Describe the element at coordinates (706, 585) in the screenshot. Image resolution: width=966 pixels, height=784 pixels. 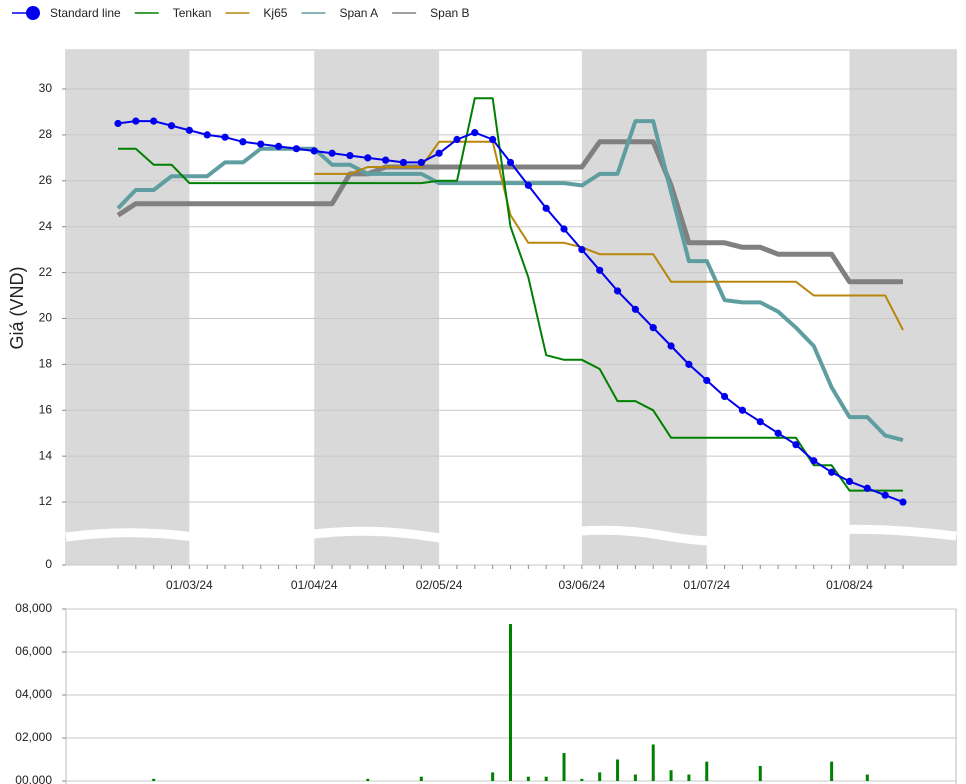
I see `x-tick-label: 01/07/24` at that location.